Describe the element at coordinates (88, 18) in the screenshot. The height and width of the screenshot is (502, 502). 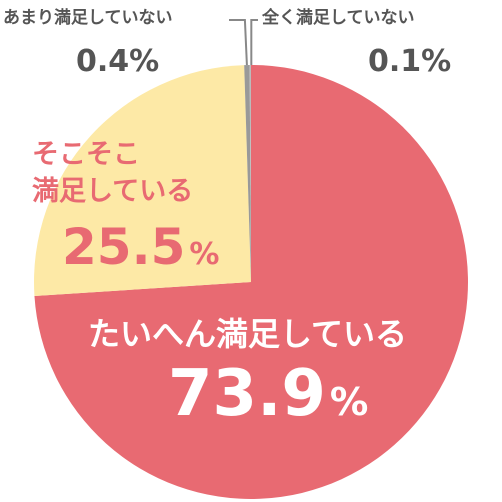
I see `label-somewhat-dissatisfied: あまり満足していない` at that location.